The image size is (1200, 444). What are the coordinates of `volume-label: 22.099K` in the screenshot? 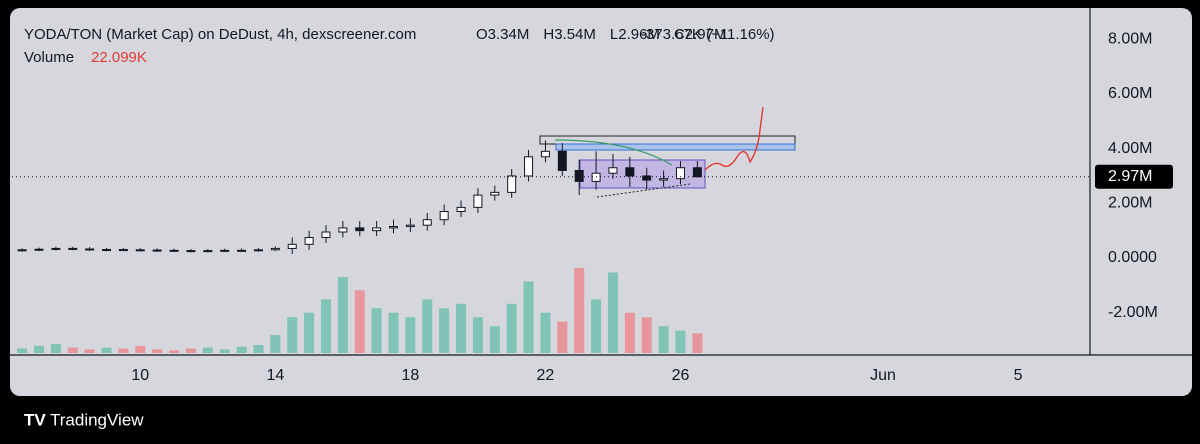 It's located at (119, 57).